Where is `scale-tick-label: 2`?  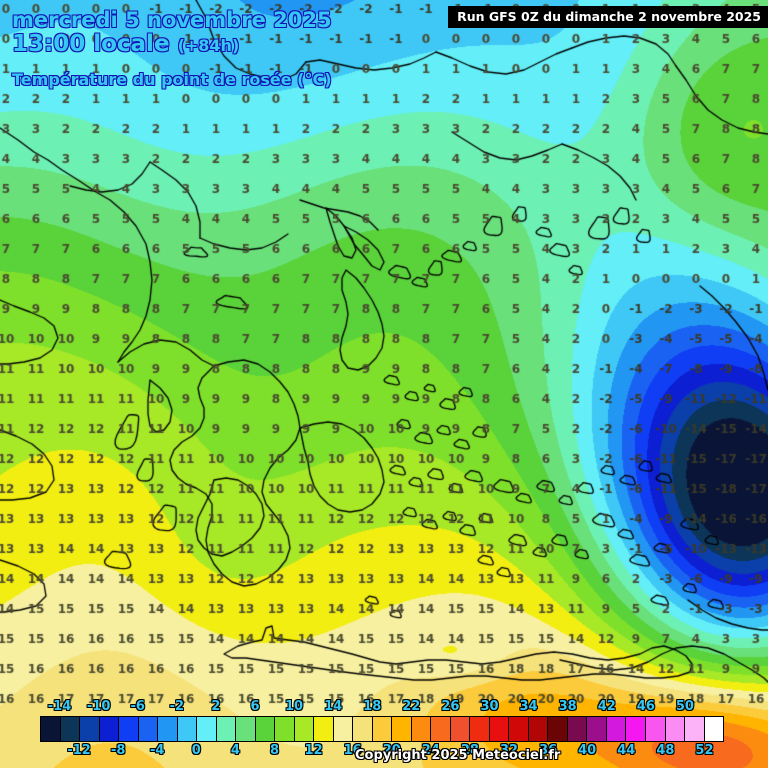
scale-tick-label: 2 is located at coordinates (216, 706).